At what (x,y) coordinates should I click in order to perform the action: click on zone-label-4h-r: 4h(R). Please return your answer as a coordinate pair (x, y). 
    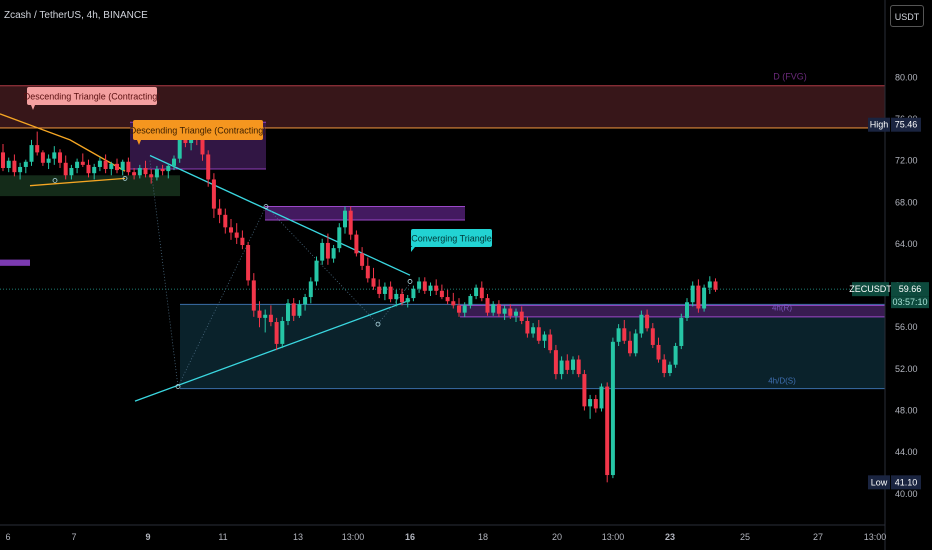
    Looking at the image, I should click on (782, 308).